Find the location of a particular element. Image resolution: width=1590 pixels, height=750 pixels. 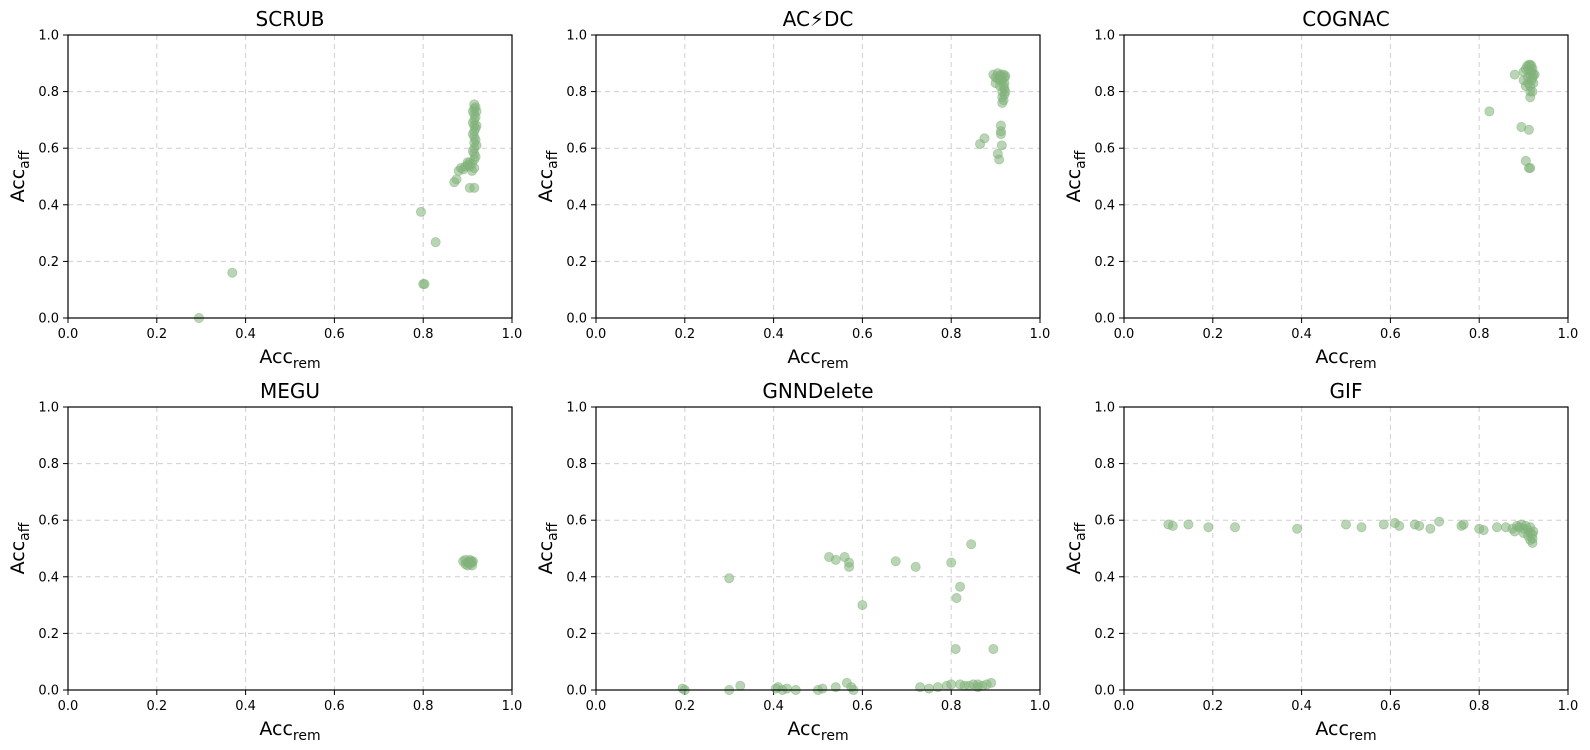

subplot-title: SCRUB is located at coordinates (290, 19).